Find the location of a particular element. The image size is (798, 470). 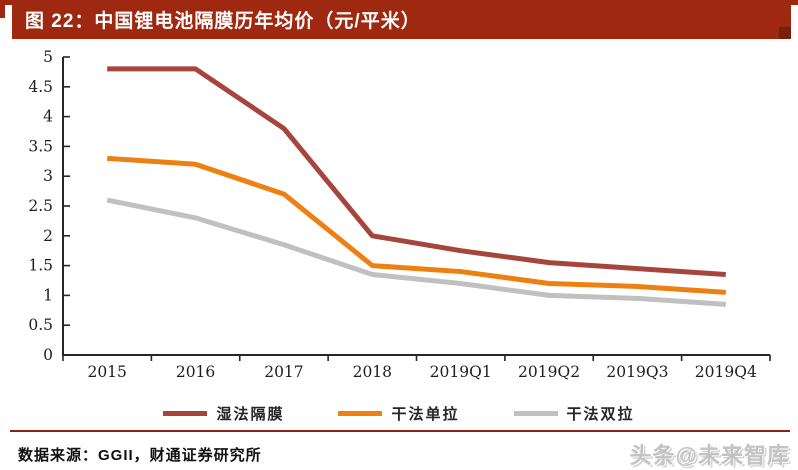

header-top-strip is located at coordinates (399, 2).